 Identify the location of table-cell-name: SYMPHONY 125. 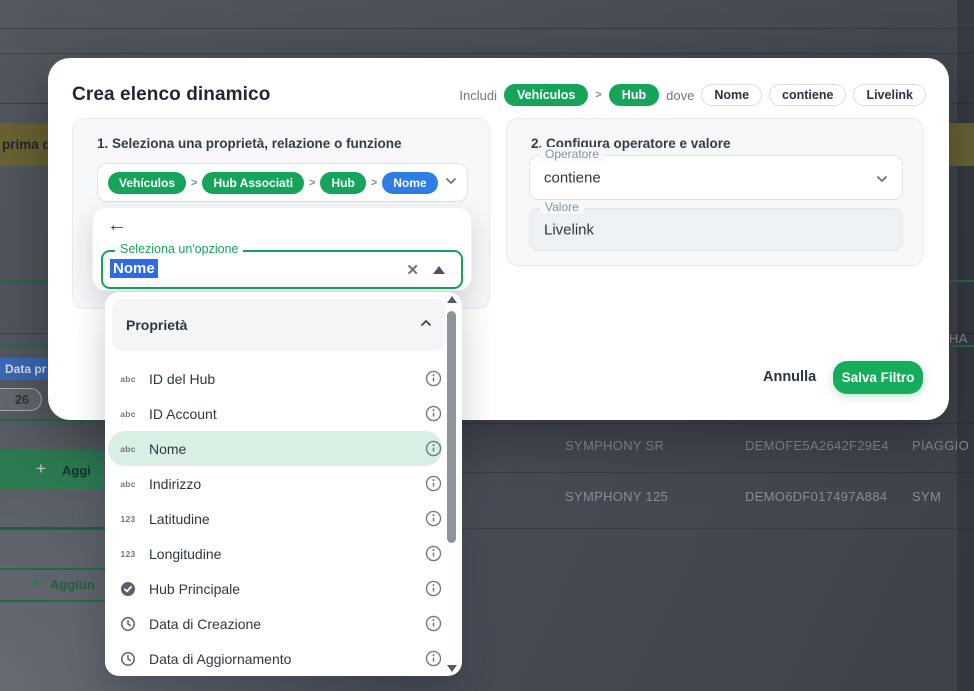
(617, 496).